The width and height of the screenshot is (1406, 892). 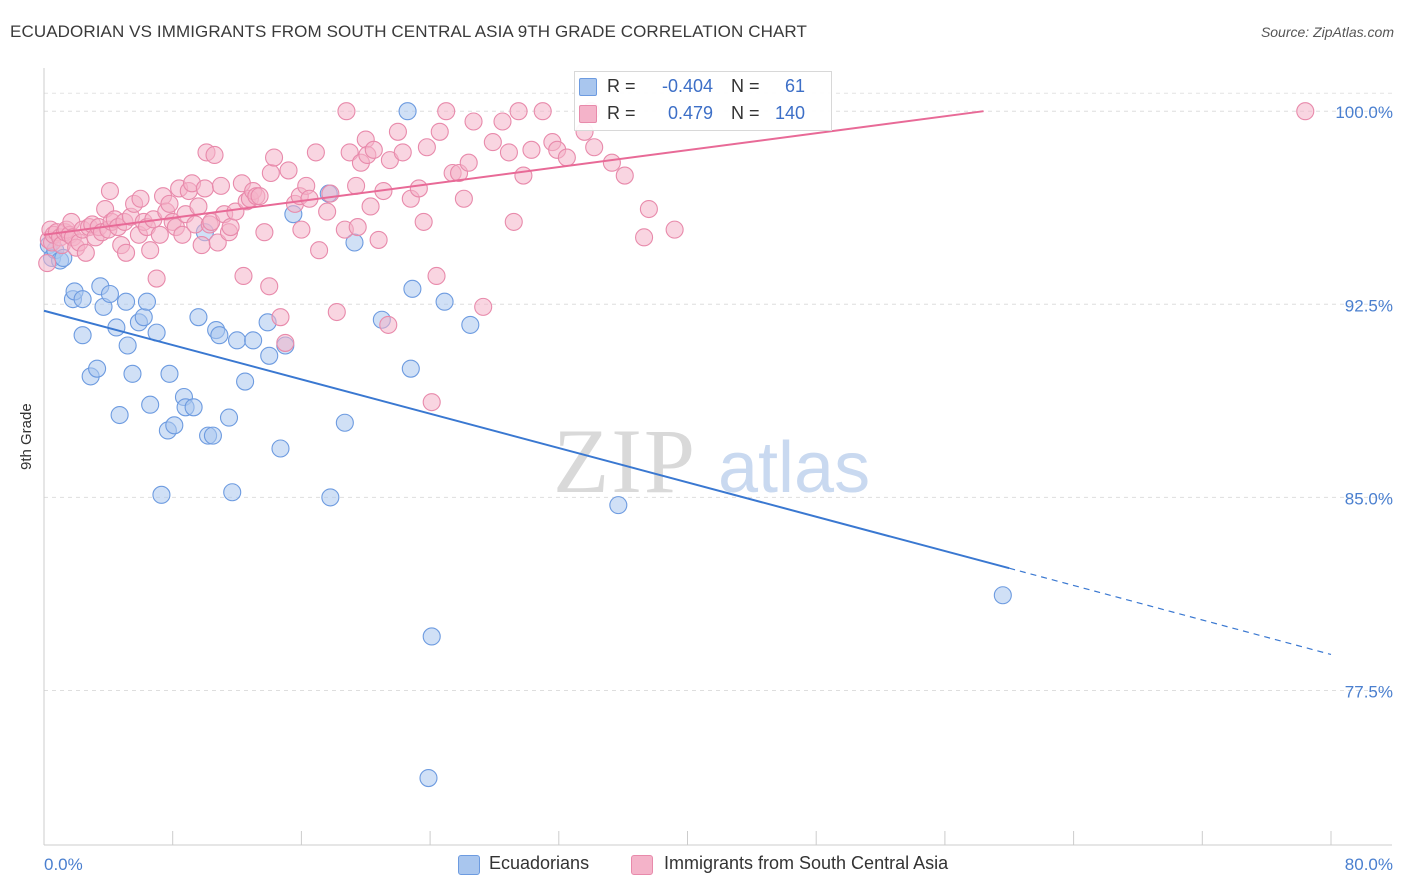 I want to click on ecuadorians-trendline-extension, so click(x=1170, y=611).